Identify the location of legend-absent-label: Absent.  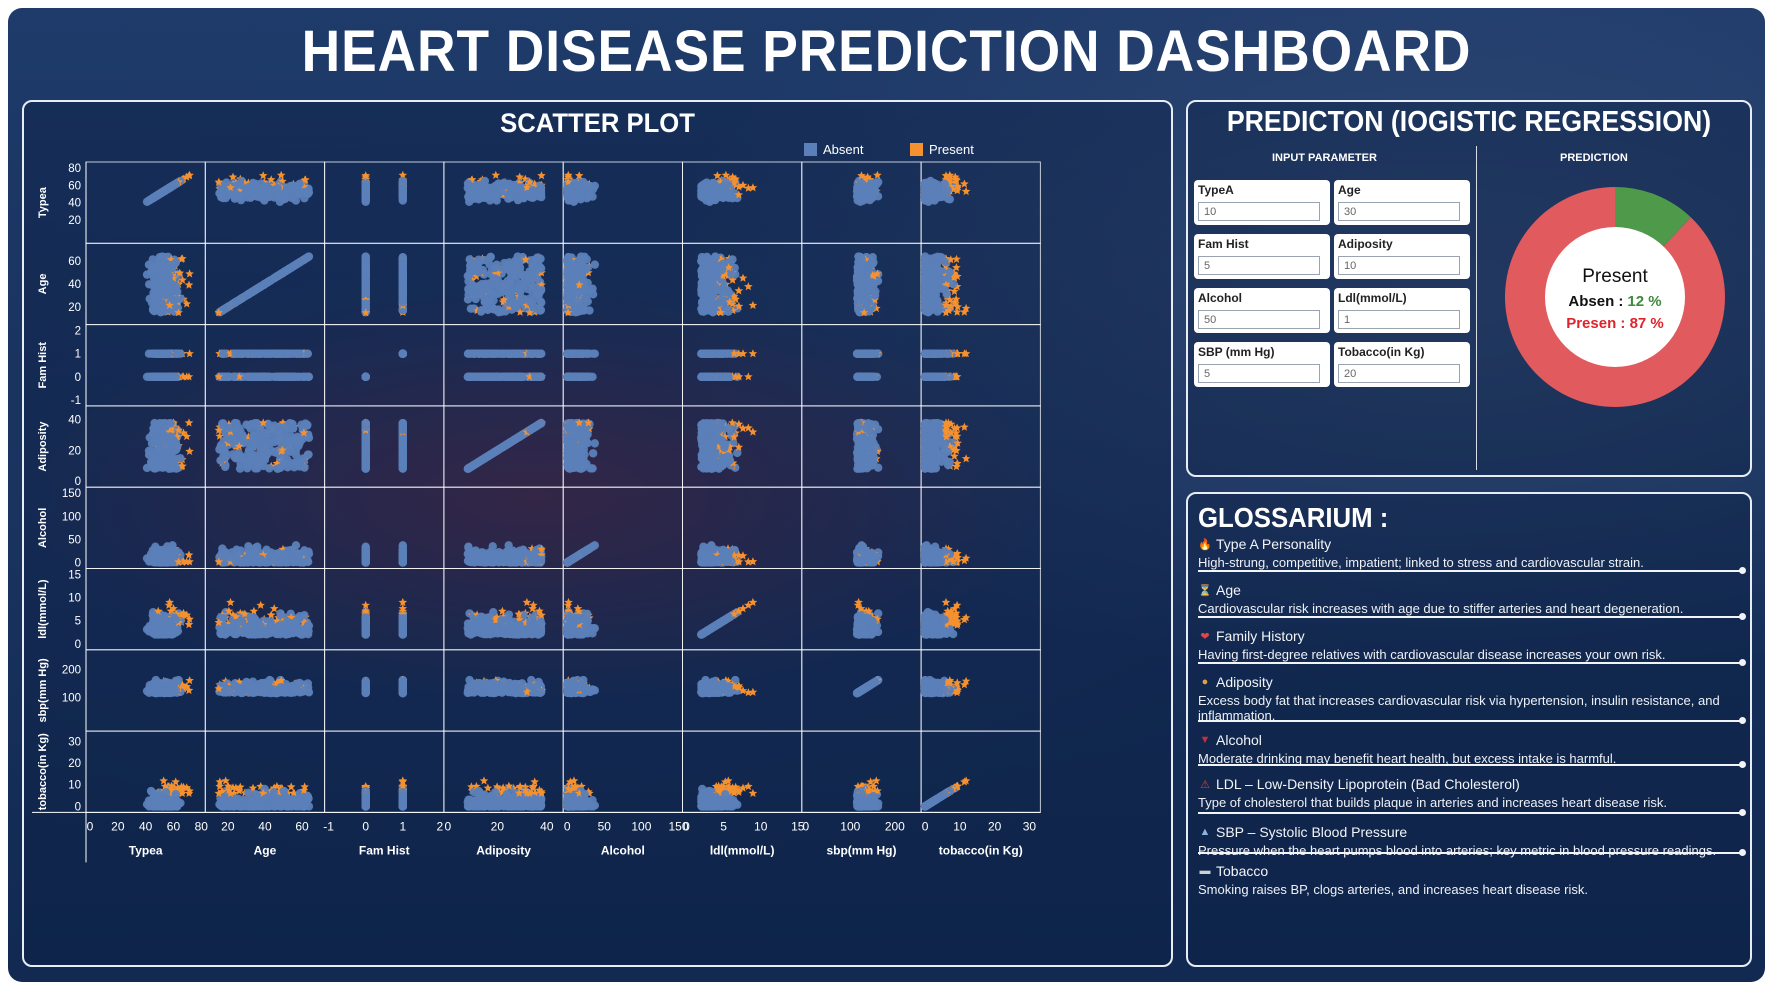
(843, 149).